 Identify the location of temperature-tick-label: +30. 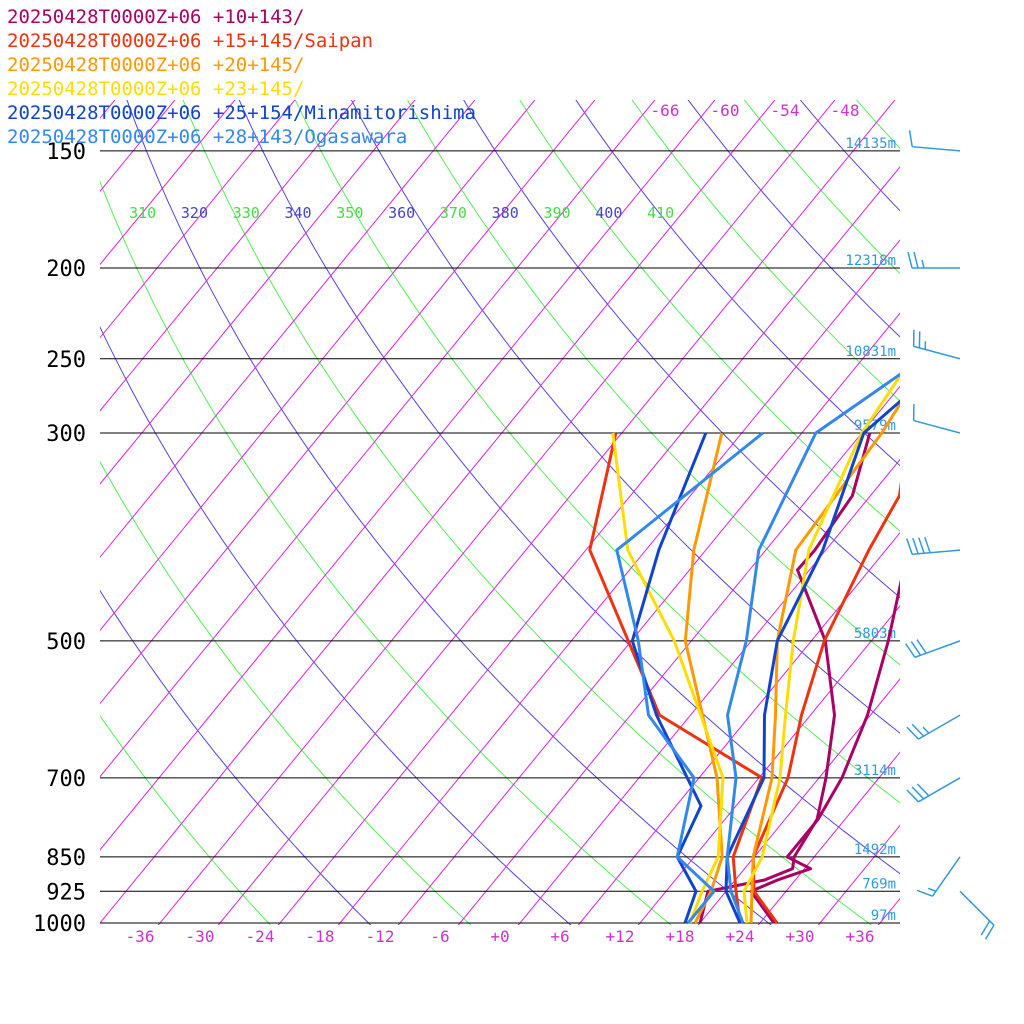
(800, 936).